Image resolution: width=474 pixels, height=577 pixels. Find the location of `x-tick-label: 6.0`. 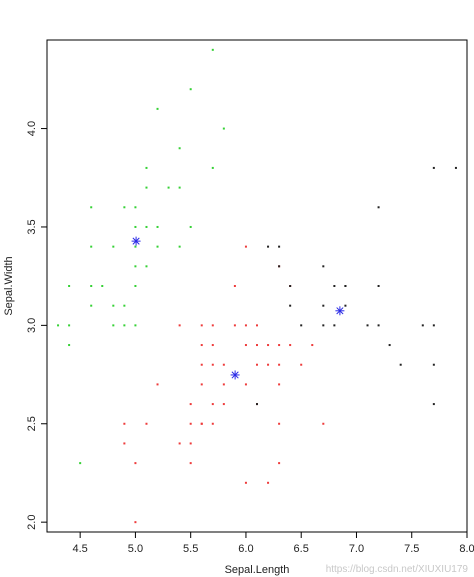

x-tick-label: 6.0 is located at coordinates (245, 549).